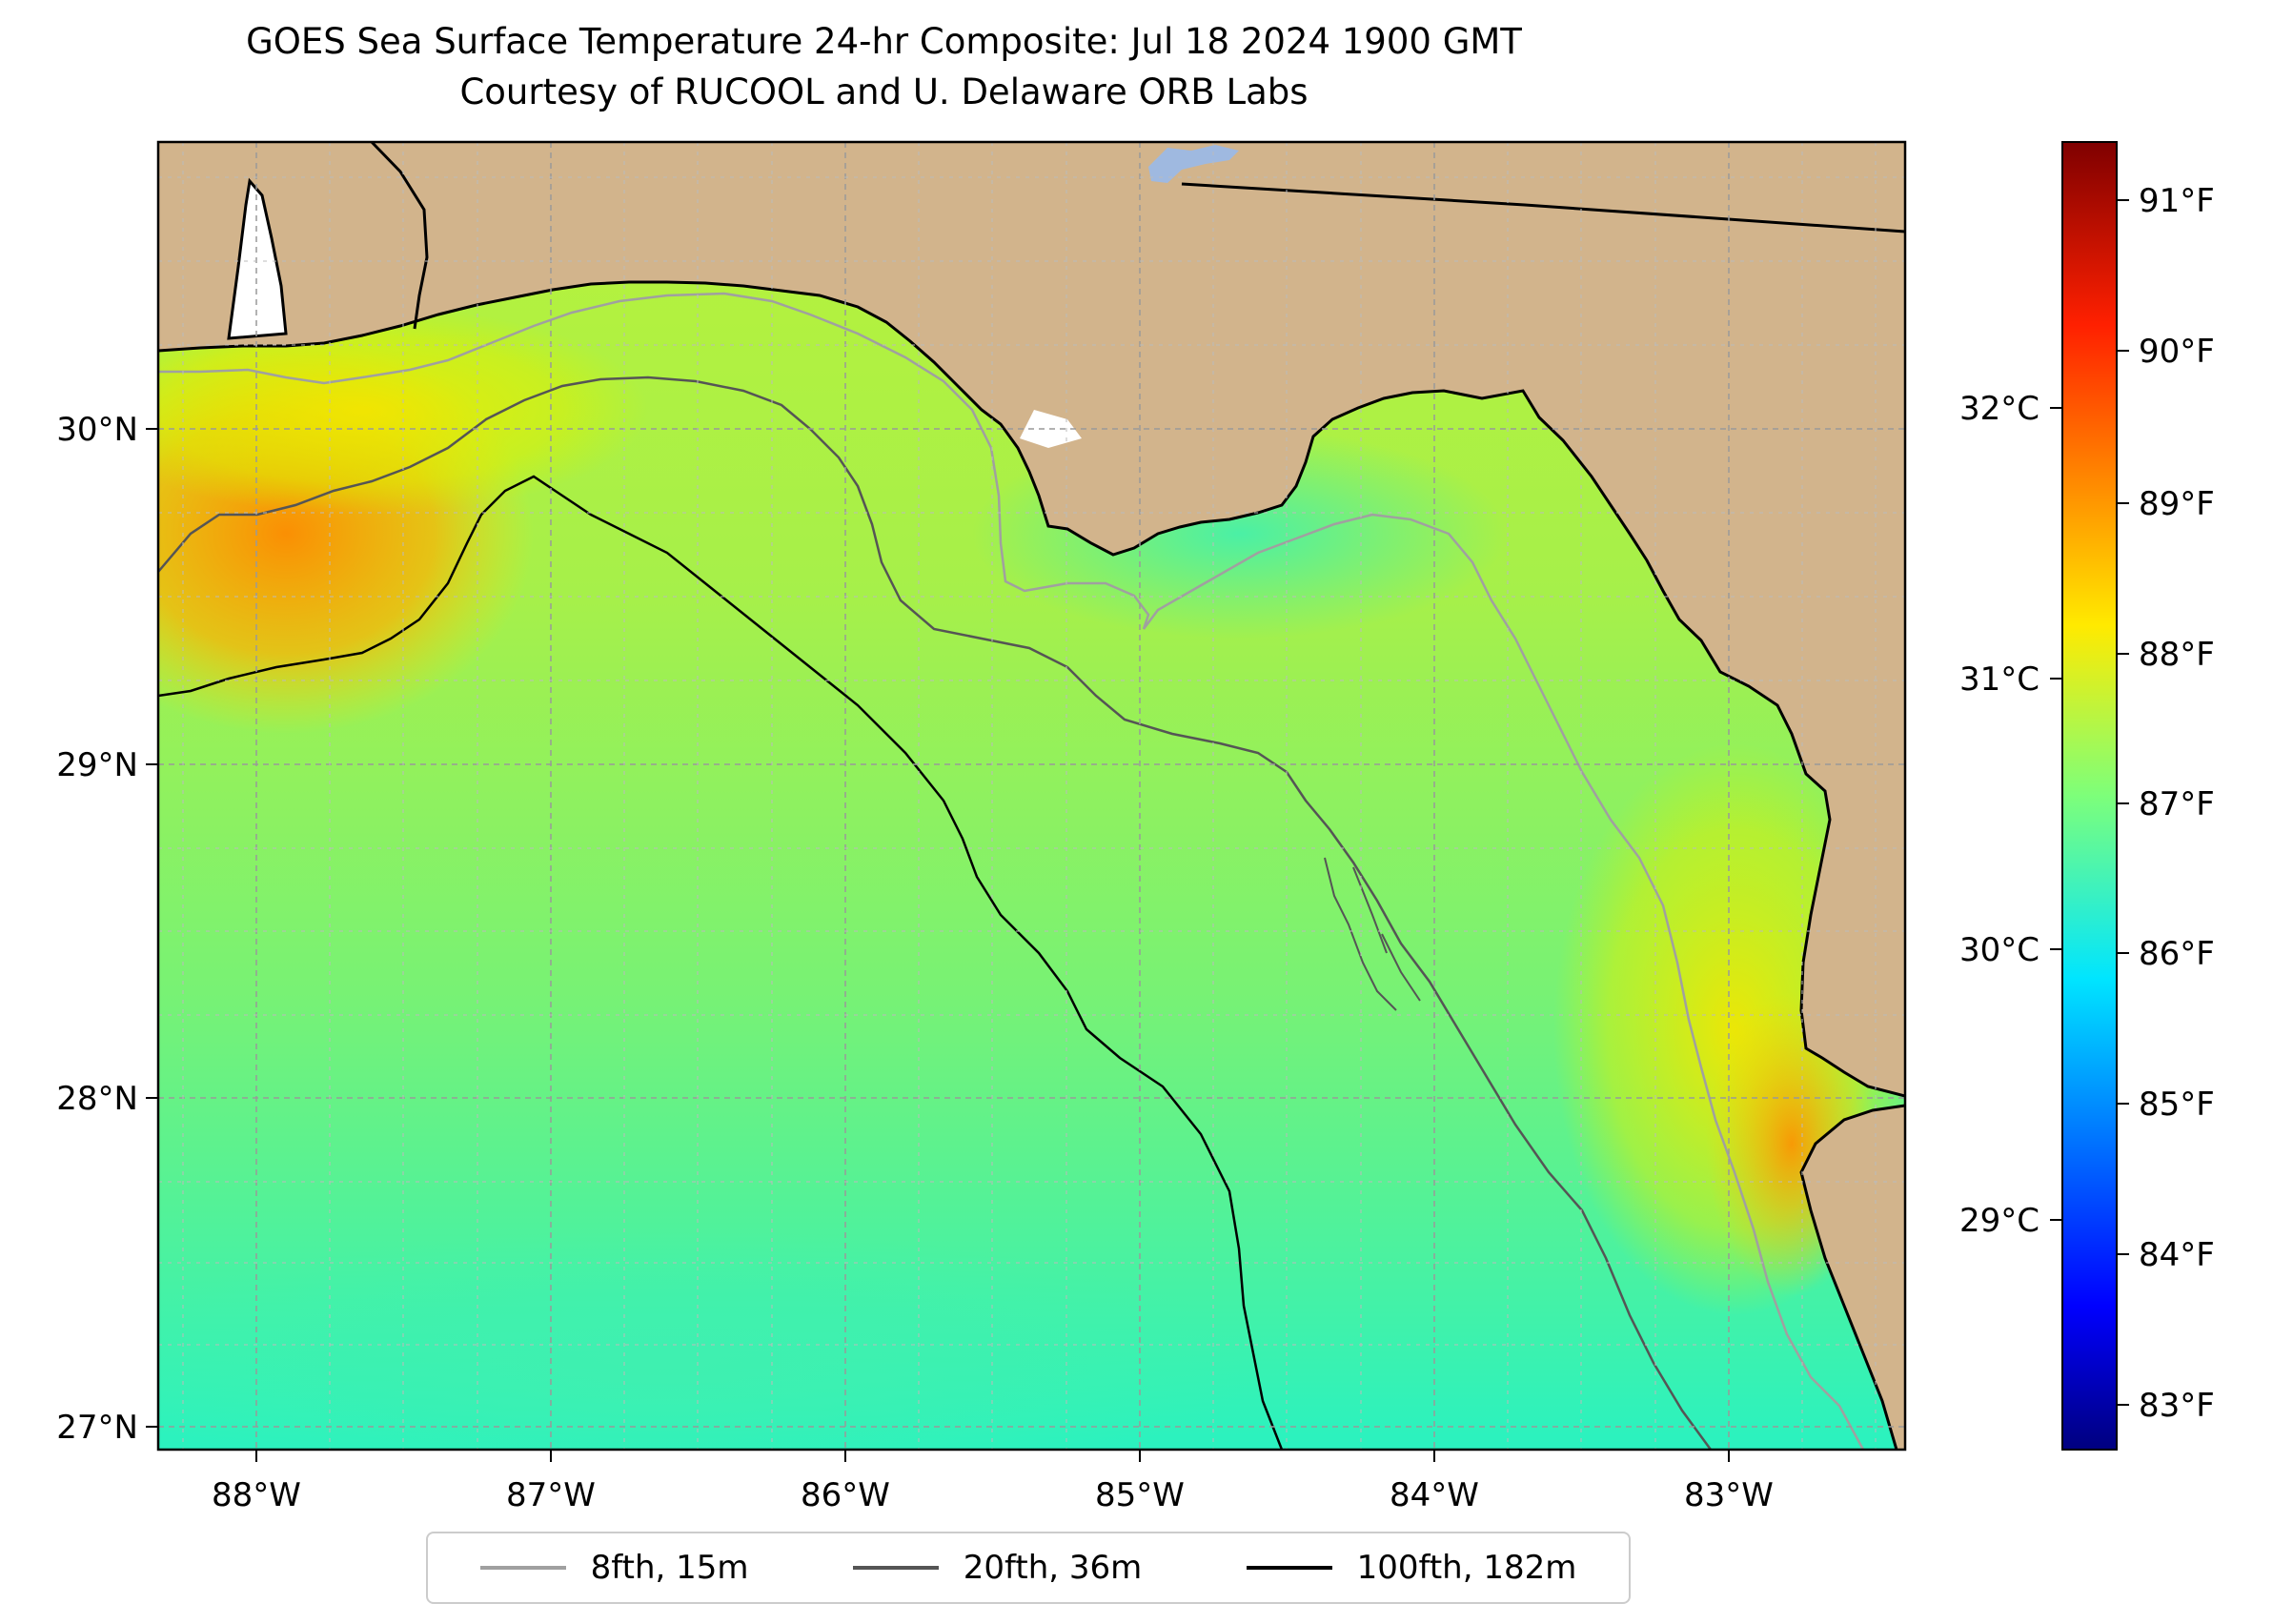 The height and width of the screenshot is (1624, 2293). What do you see at coordinates (2177, 804) in the screenshot?
I see `cb-f-87: 87°F` at bounding box center [2177, 804].